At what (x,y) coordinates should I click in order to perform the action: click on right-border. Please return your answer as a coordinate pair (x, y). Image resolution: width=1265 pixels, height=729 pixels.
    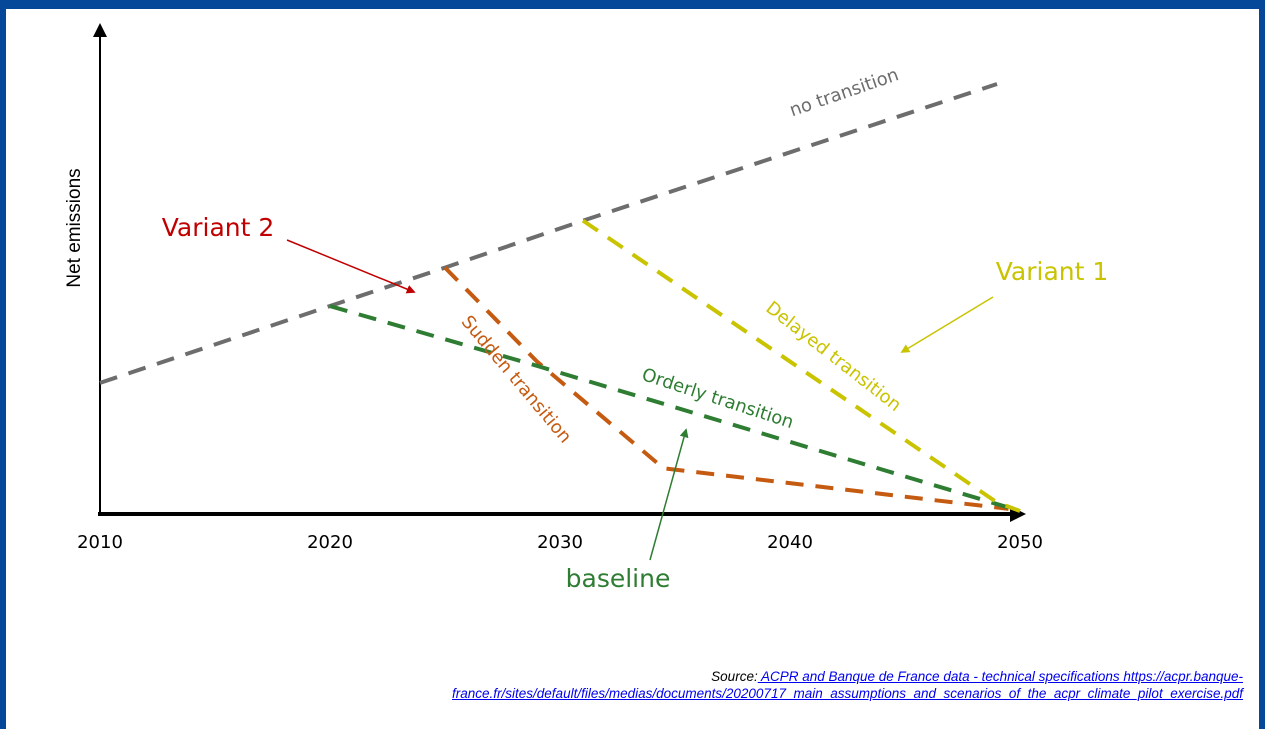
    Looking at the image, I should click on (1262, 364).